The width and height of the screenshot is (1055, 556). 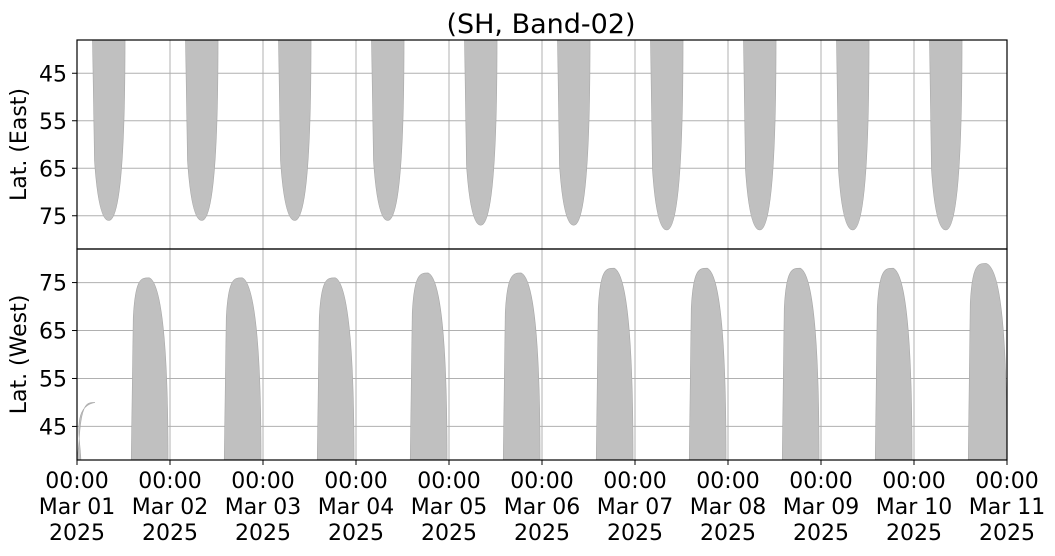 What do you see at coordinates (728, 507) in the screenshot?
I see `x-tick-label: Mar 08` at bounding box center [728, 507].